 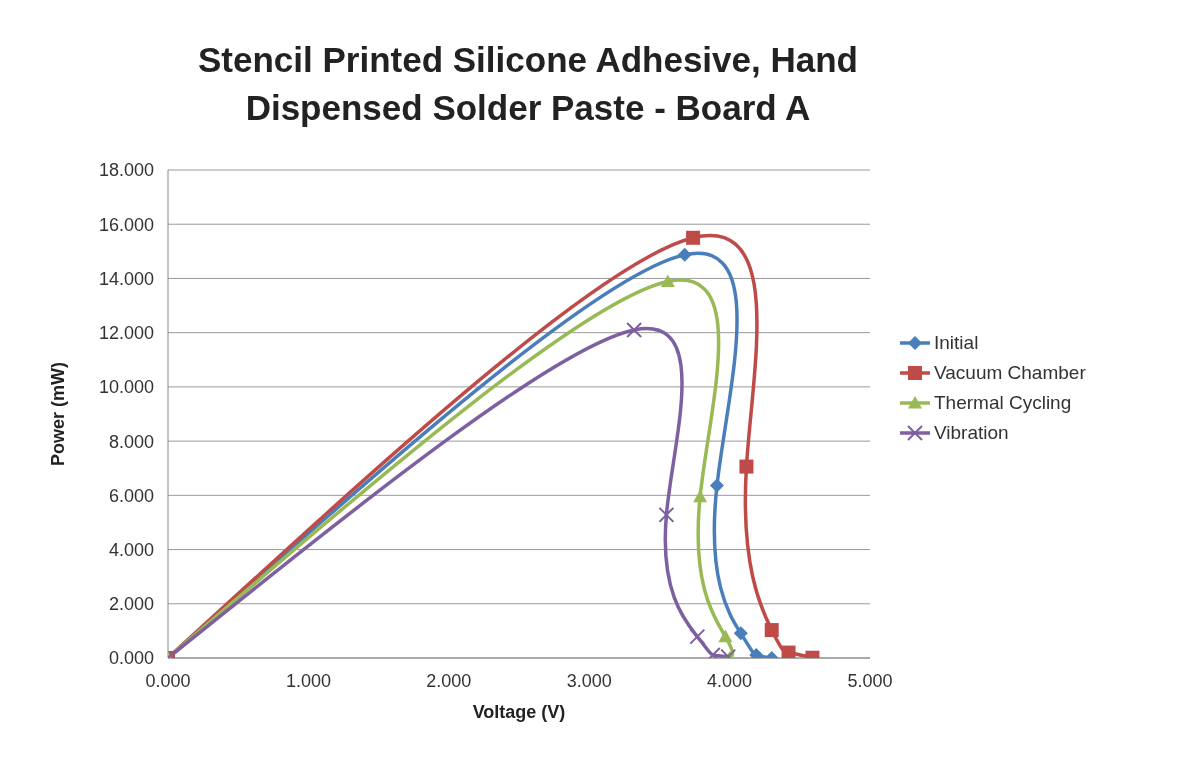 What do you see at coordinates (131, 549) in the screenshot?
I see `y-tick-label: 4.000` at bounding box center [131, 549].